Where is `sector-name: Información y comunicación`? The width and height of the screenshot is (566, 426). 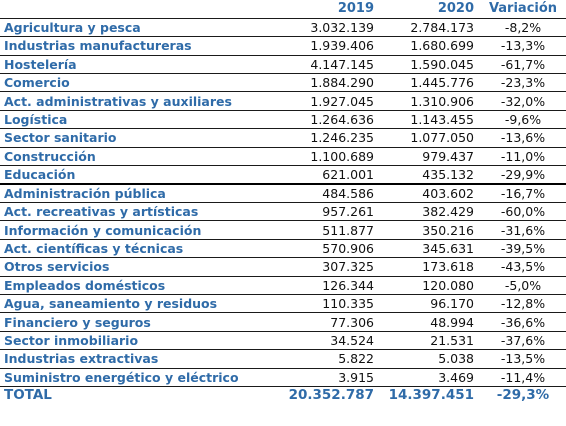 sector-name: Información y comunicación is located at coordinates (140, 230).